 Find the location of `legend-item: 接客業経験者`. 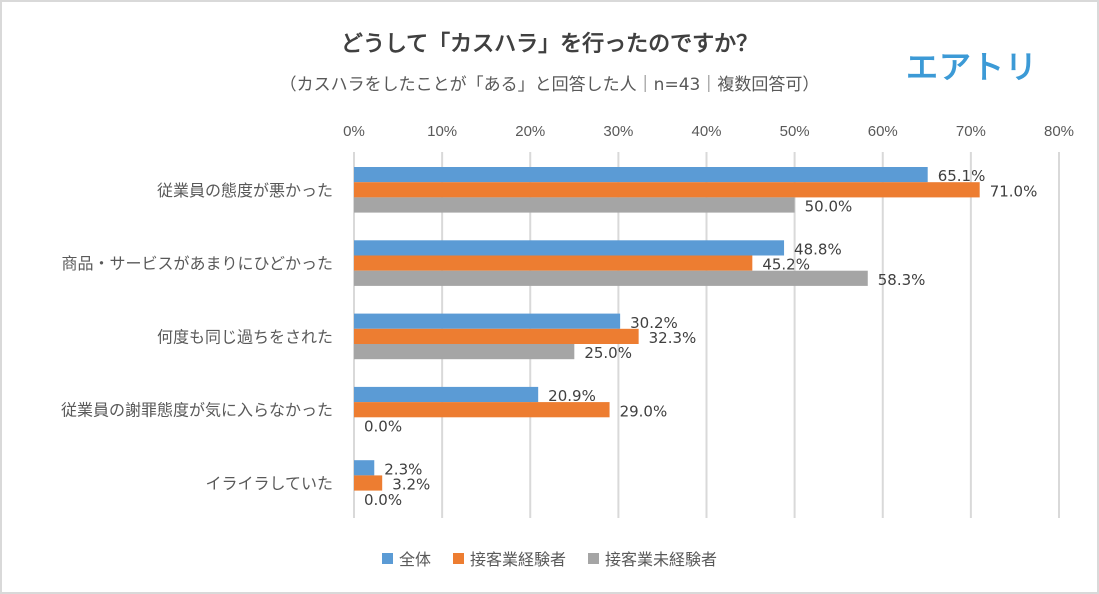

legend-item: 接客業経験者 is located at coordinates (509, 558).